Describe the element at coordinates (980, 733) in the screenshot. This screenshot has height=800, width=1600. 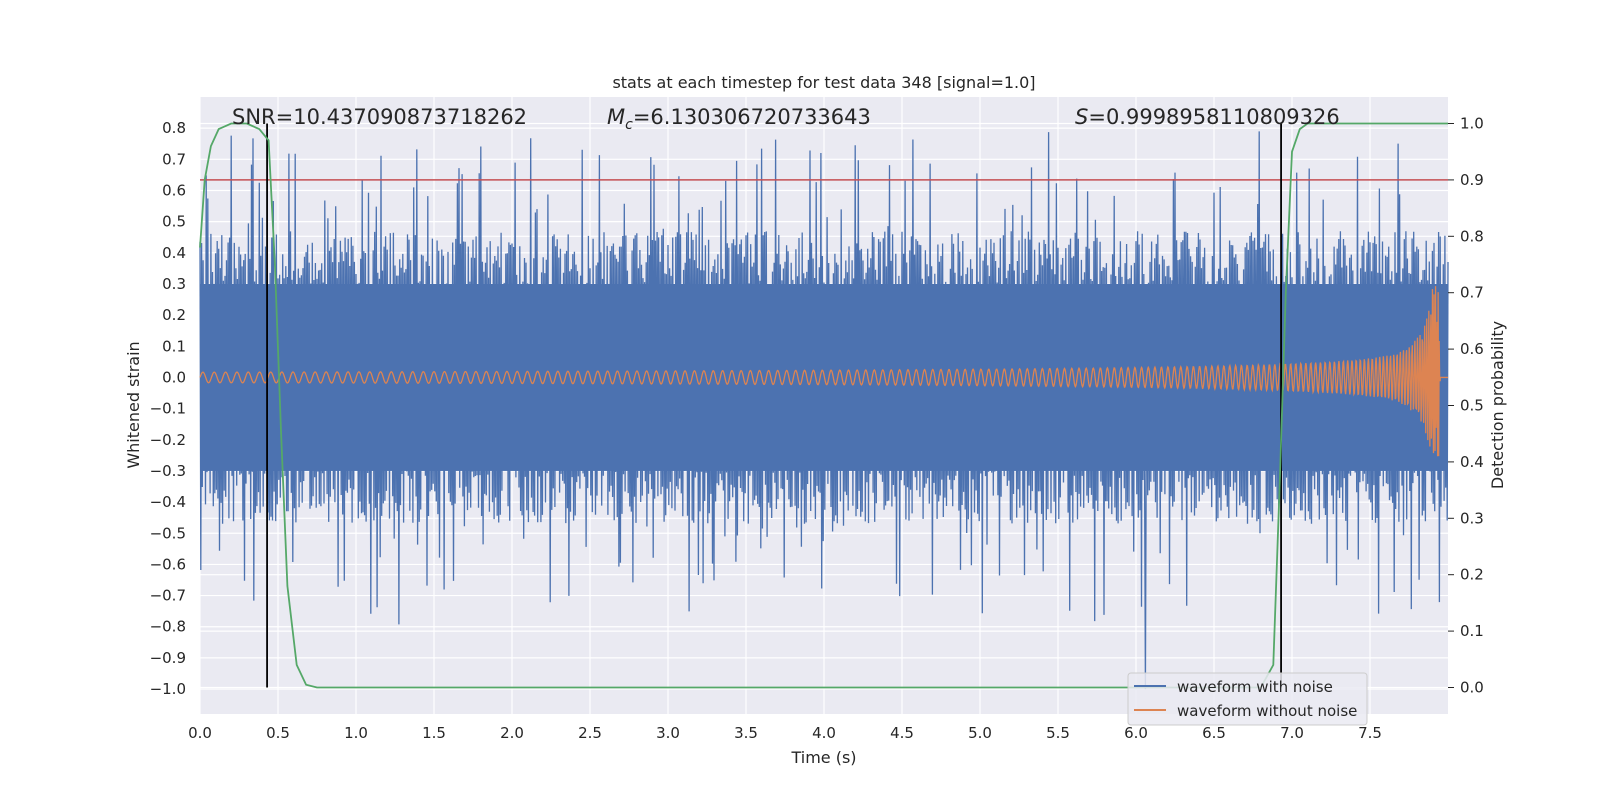
I see `x-tick-label: 5.0` at that location.